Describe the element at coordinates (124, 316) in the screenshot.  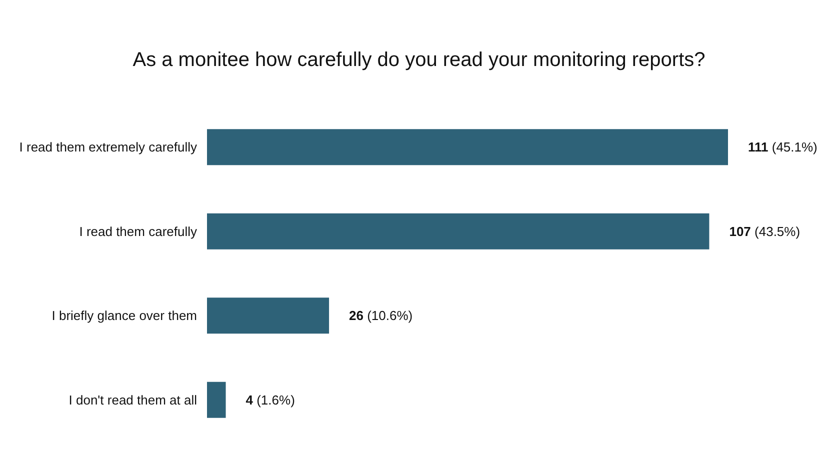
I see `y-tick-label: I briefly glance over them` at that location.